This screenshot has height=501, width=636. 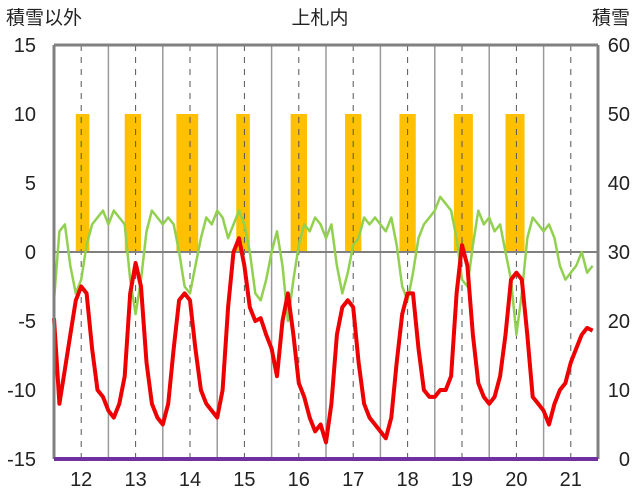 I want to click on x-tick-label: 19, so click(x=462, y=480).